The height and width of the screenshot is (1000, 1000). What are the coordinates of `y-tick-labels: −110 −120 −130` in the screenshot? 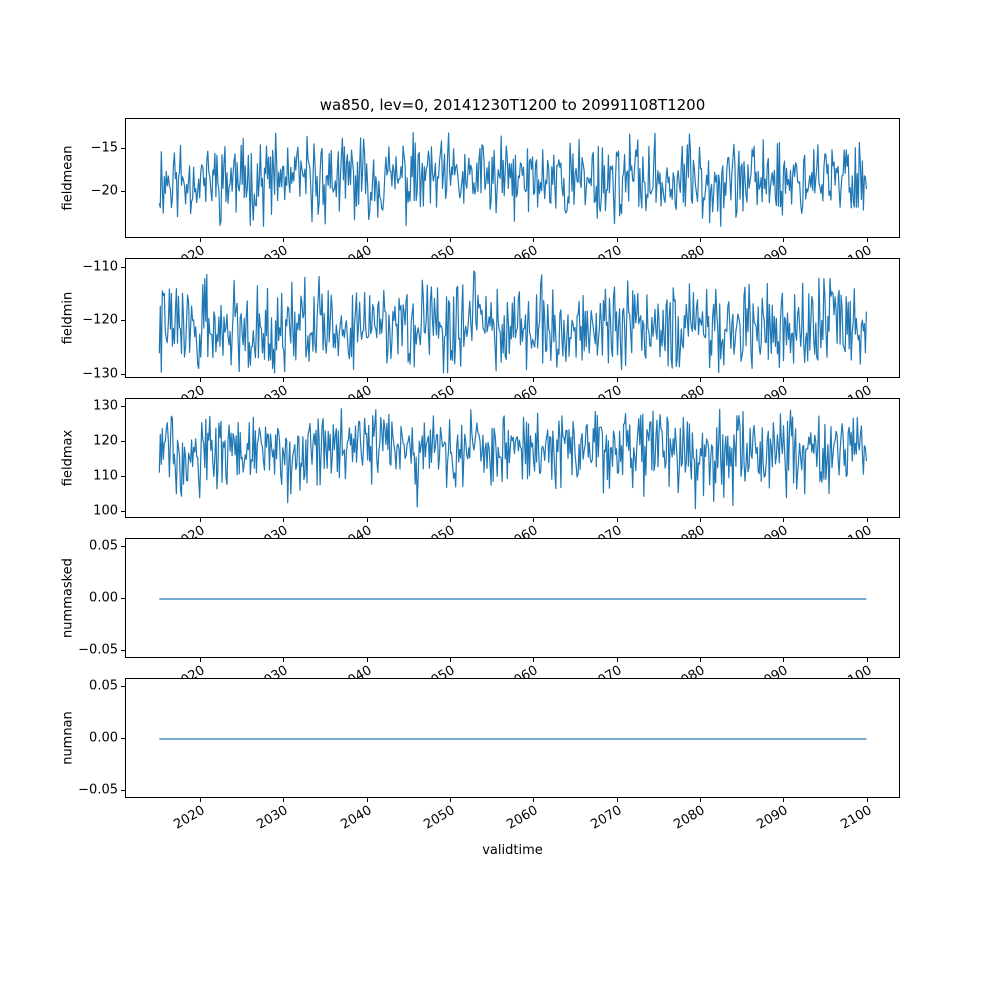 It's located at (59, 320).